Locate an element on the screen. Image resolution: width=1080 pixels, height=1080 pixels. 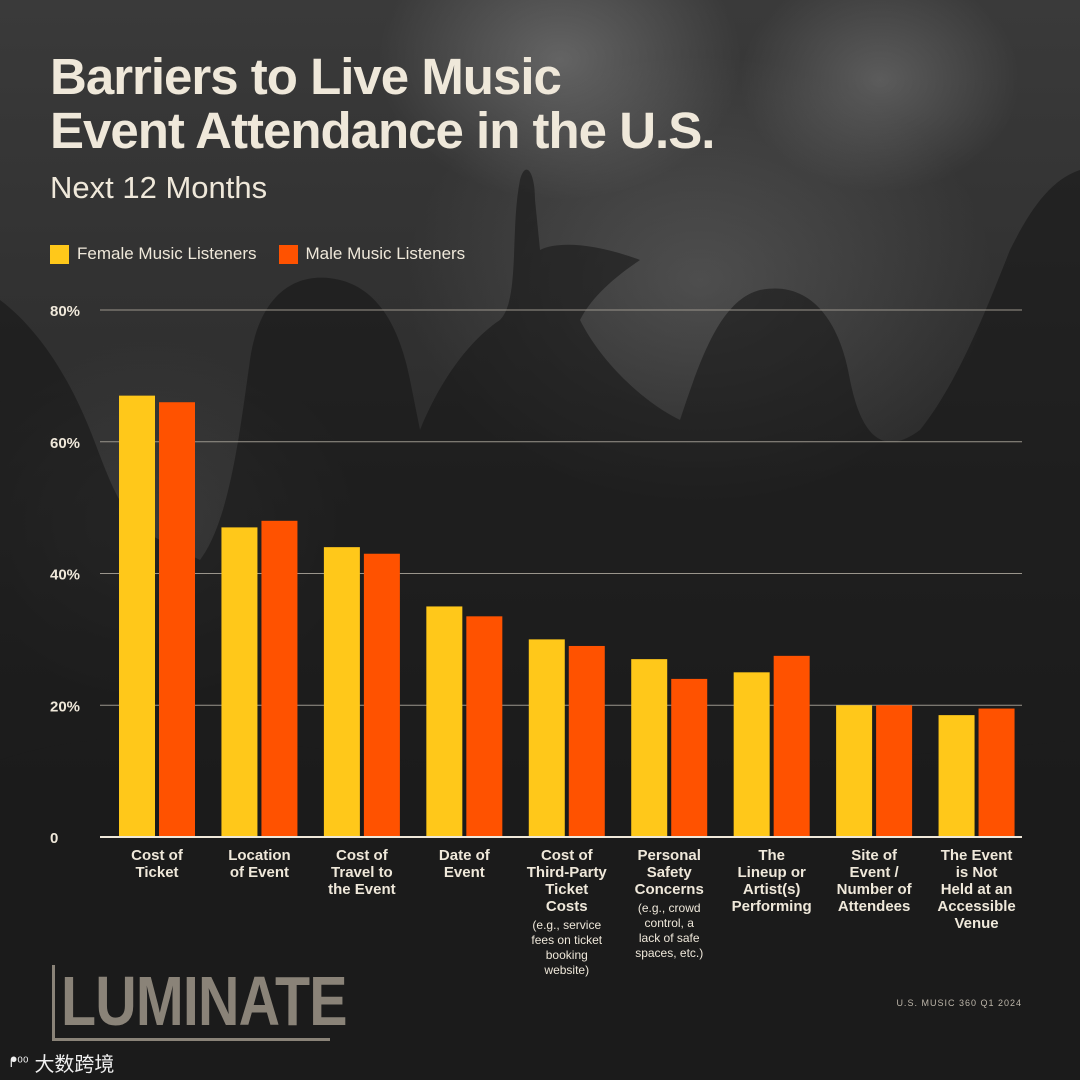
luminate-logo: LUMINATE is located at coordinates (200, 1001).